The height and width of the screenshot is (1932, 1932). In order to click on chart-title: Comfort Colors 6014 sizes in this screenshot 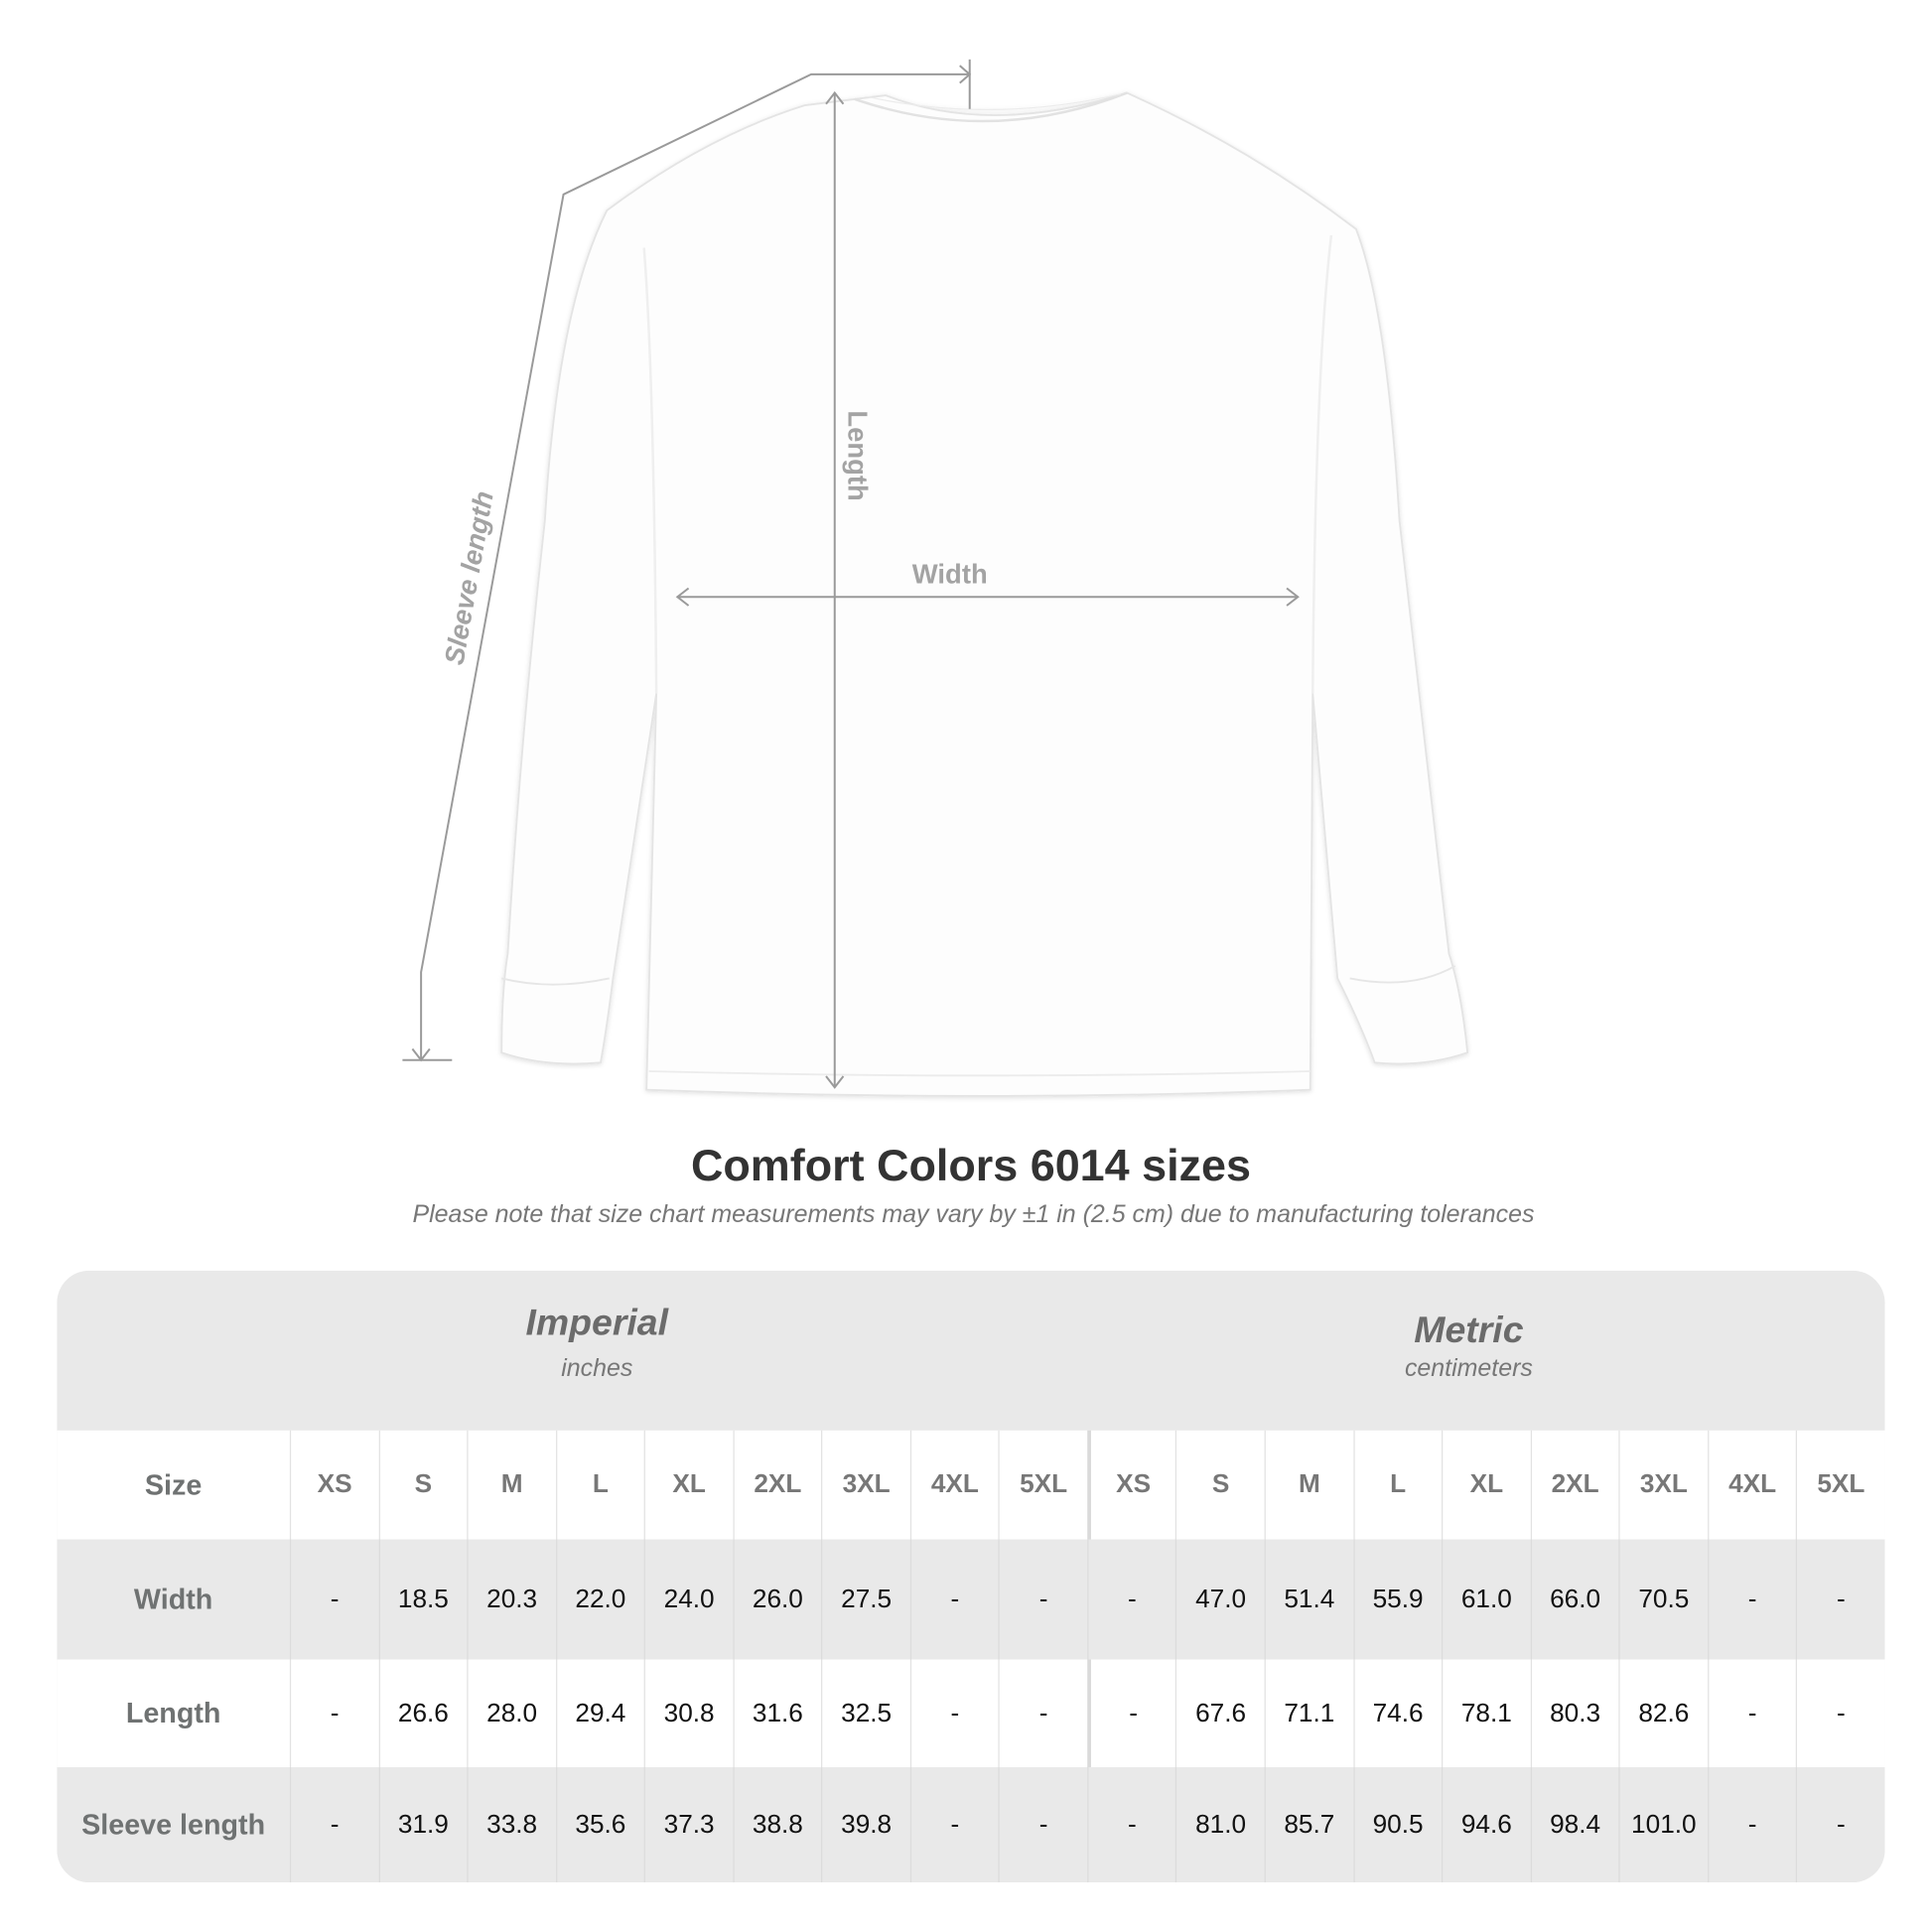, I will do `click(971, 1164)`.